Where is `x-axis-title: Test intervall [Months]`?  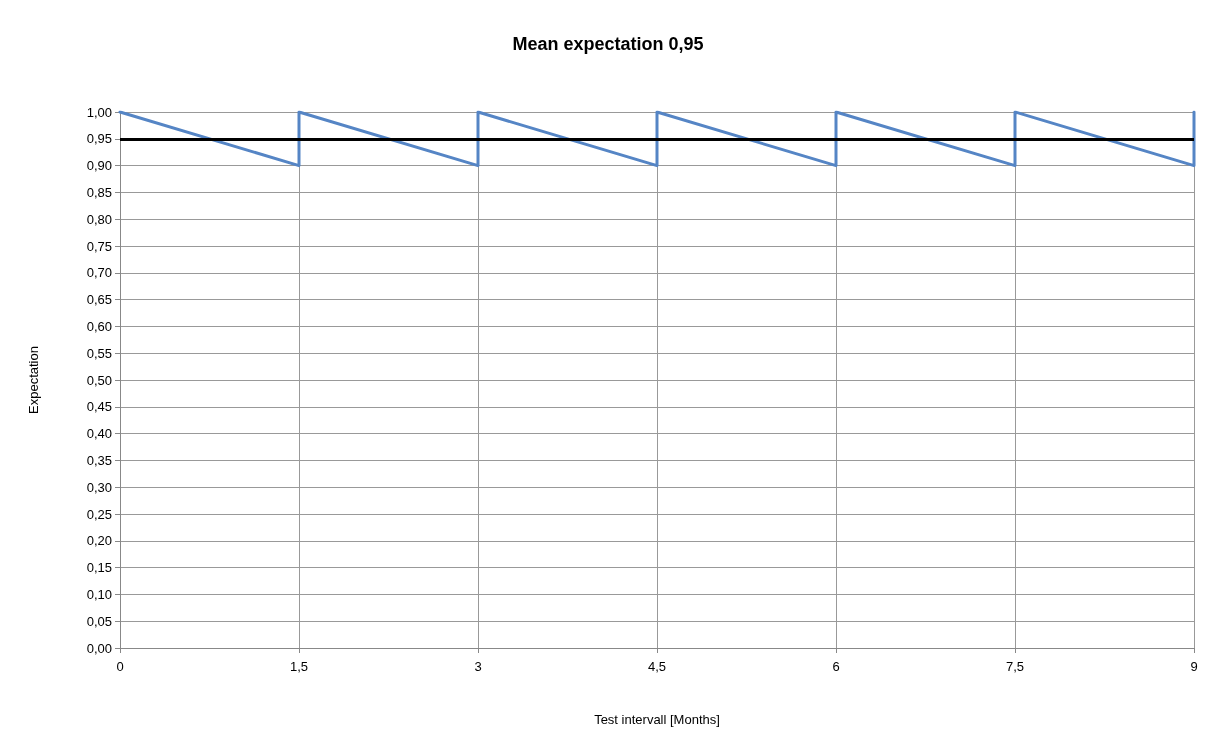 x-axis-title: Test intervall [Months] is located at coordinates (657, 719).